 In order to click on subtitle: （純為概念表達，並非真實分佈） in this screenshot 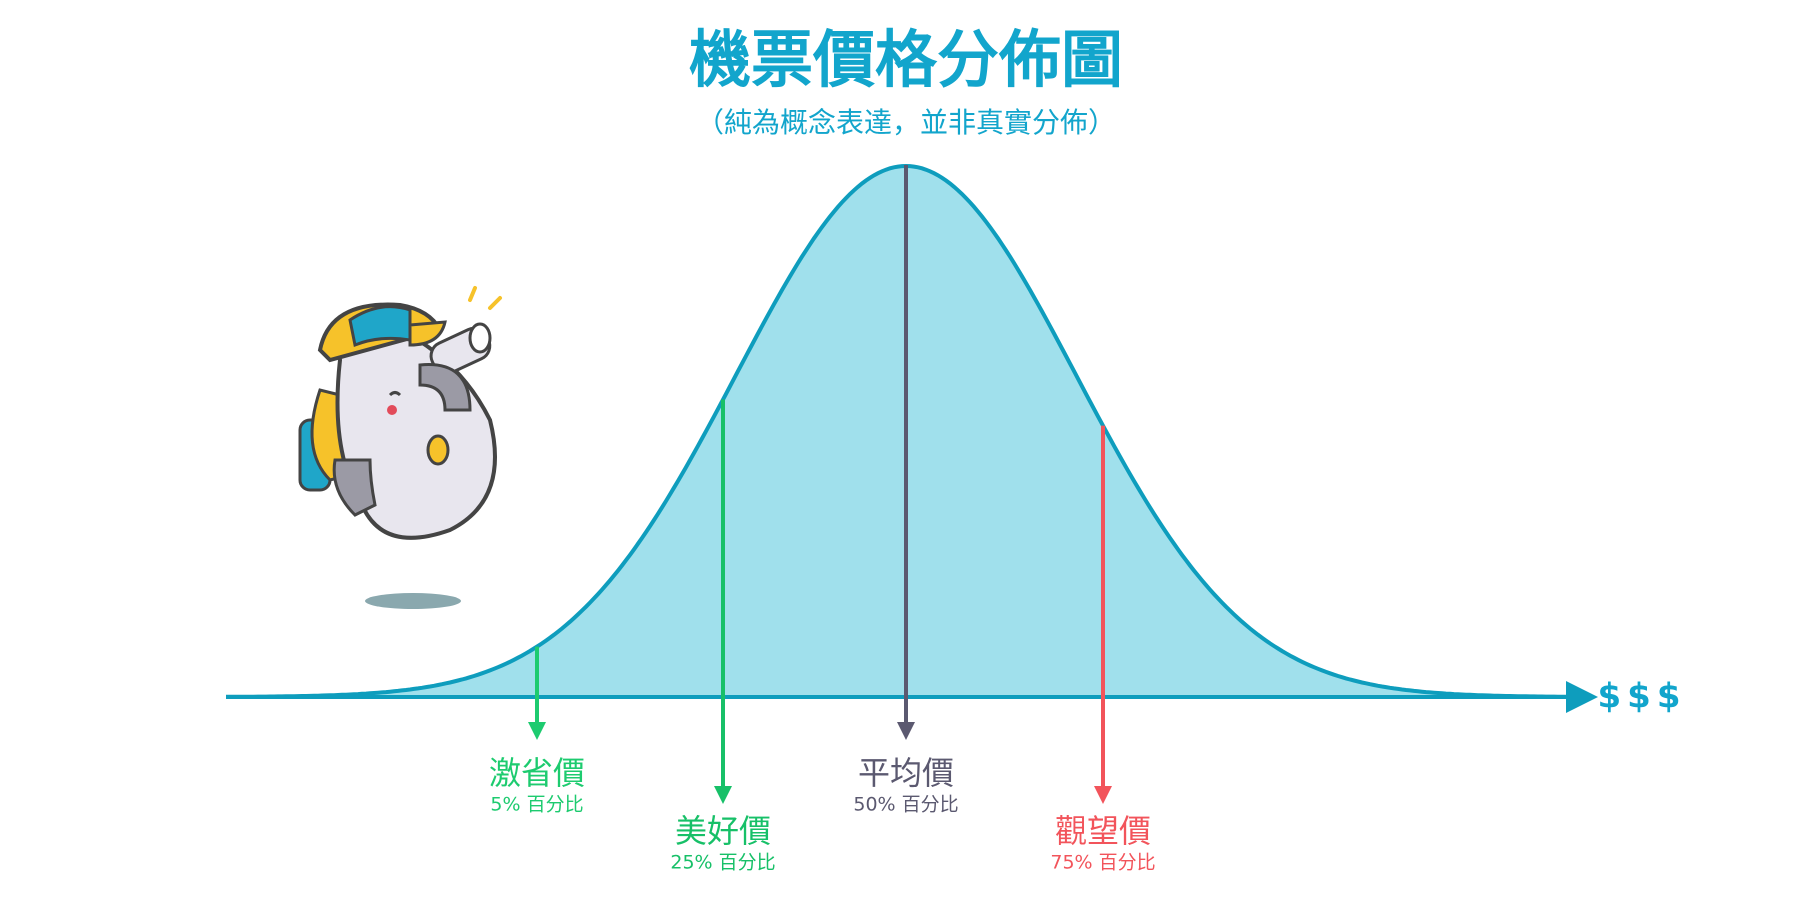, I will do `click(906, 122)`.